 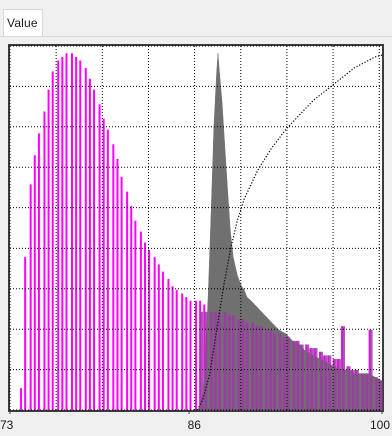 What do you see at coordinates (23, 22) in the screenshot?
I see `tab-value: Value` at bounding box center [23, 22].